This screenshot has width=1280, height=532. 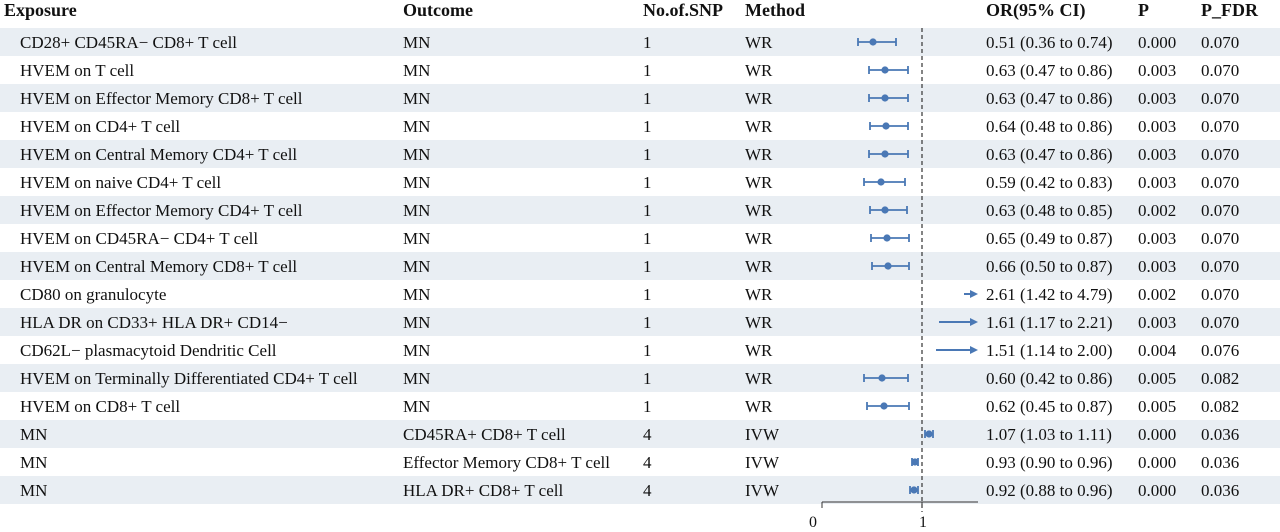 I want to click on cell-exposure: HVEM on naive CD4+ T cell, so click(x=120, y=182).